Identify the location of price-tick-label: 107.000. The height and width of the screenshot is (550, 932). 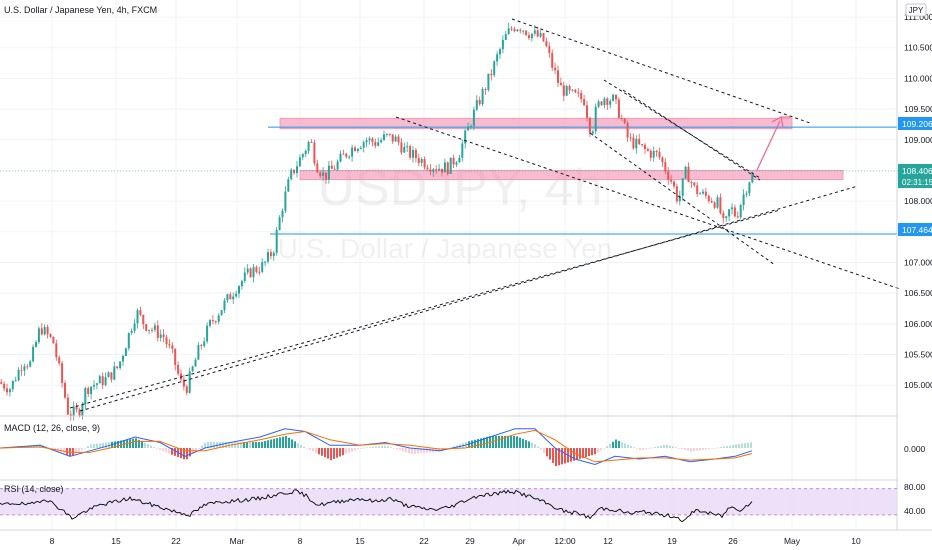
(918, 262).